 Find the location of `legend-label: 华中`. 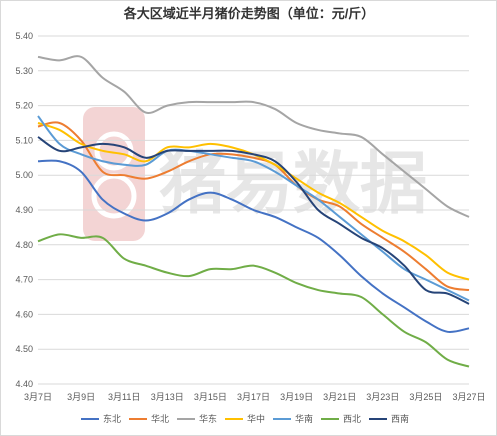

legend-label: 华中 is located at coordinates (256, 418).